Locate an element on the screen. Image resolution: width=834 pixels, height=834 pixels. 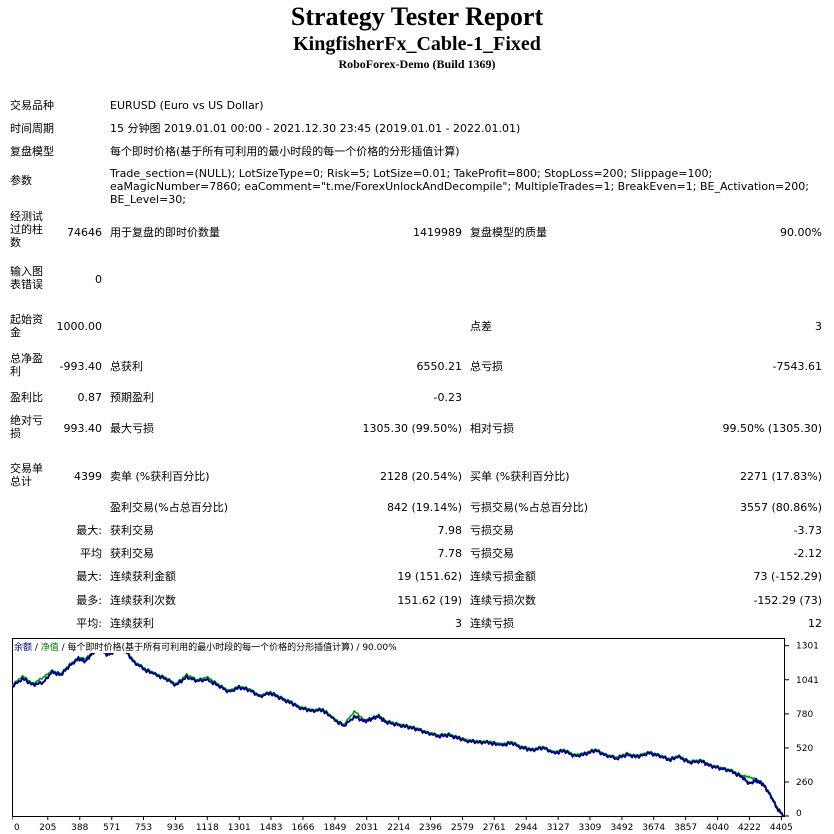
net-profit-value: -993.40 is located at coordinates (80, 366).